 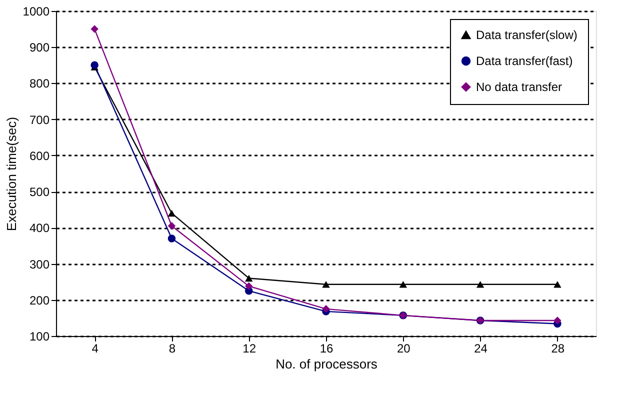 What do you see at coordinates (39, 192) in the screenshot?
I see `y-tick-label: 500` at bounding box center [39, 192].